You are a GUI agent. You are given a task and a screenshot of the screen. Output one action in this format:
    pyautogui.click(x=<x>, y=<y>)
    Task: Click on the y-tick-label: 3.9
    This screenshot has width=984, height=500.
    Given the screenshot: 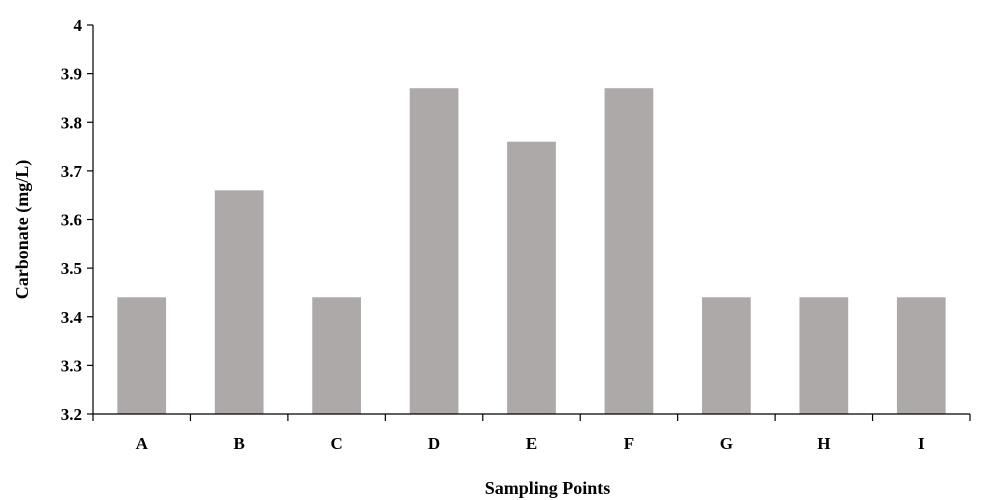 What is the action you would take?
    pyautogui.click(x=71, y=74)
    